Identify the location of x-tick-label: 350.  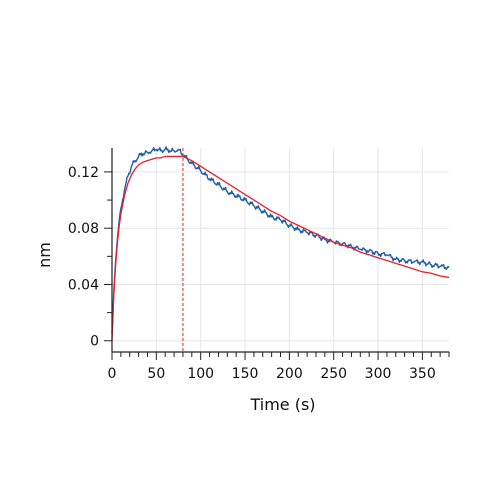
(422, 374).